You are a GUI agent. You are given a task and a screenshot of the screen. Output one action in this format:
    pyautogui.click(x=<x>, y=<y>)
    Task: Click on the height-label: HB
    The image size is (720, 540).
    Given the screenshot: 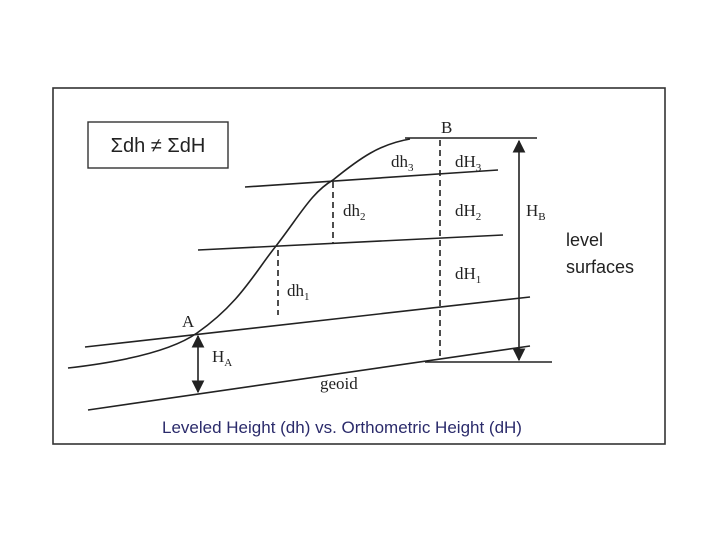 What is the action you would take?
    pyautogui.click(x=536, y=212)
    